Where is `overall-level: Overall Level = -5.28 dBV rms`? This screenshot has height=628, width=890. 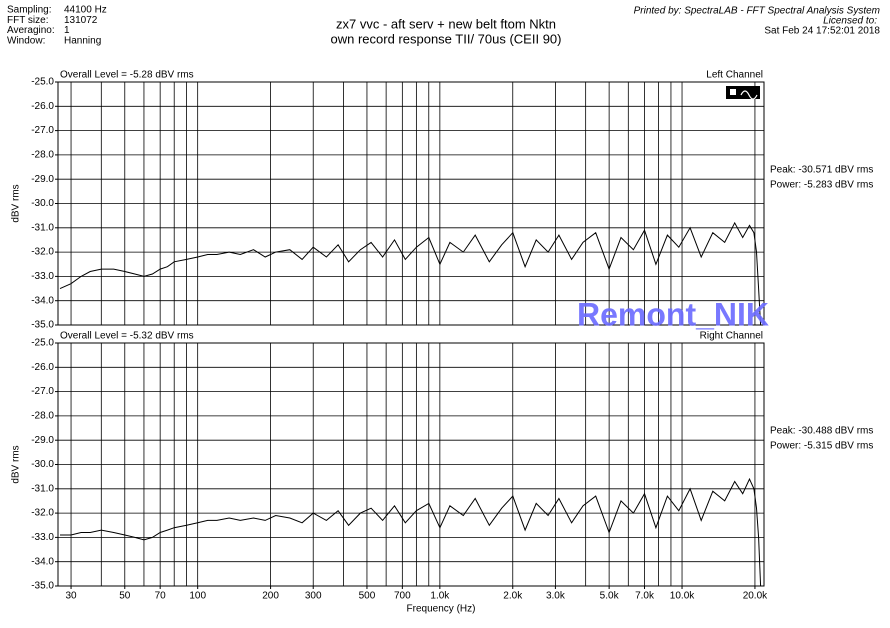 overall-level: Overall Level = -5.28 dBV rms is located at coordinates (127, 75).